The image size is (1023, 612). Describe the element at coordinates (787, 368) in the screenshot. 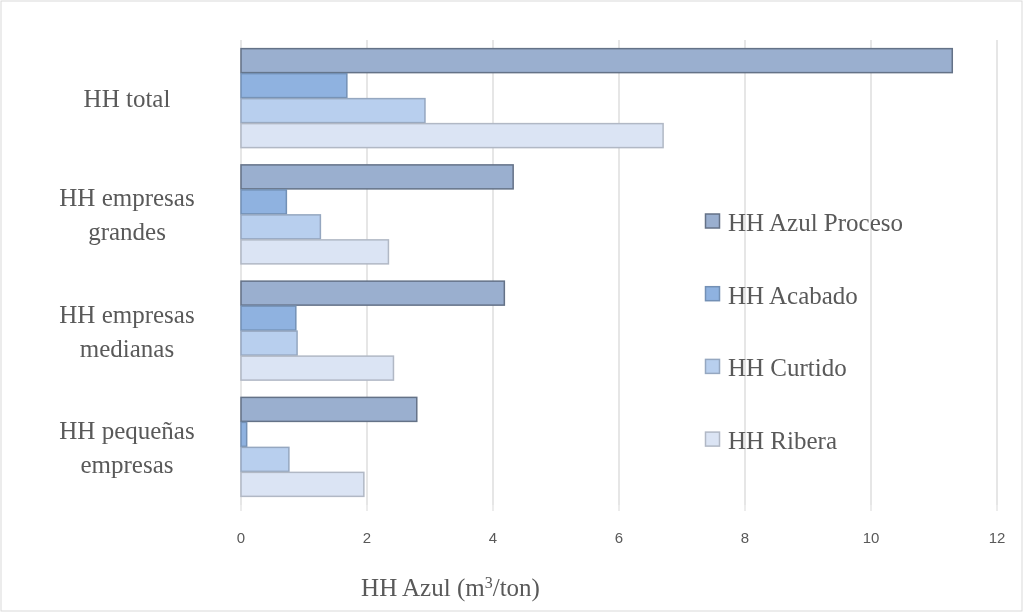

I see `legend-label: HH Curtido` at that location.